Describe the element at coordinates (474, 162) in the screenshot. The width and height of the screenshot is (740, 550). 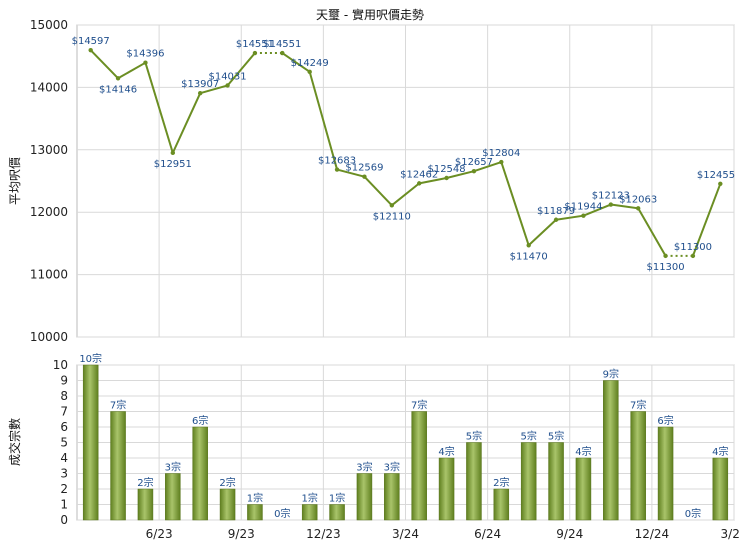
I see `price-data-label: $12657` at that location.